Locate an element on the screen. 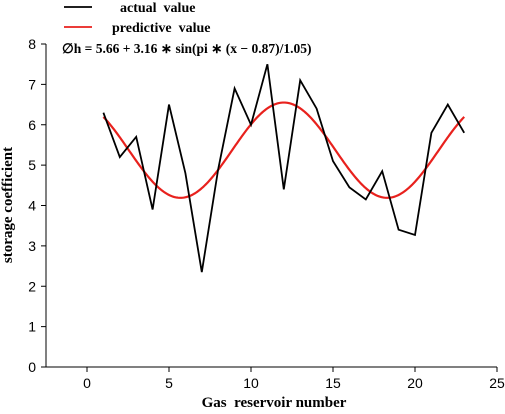 Image resolution: width=505 pixels, height=414 pixels. y-tick-label: 1 is located at coordinates (32, 327).